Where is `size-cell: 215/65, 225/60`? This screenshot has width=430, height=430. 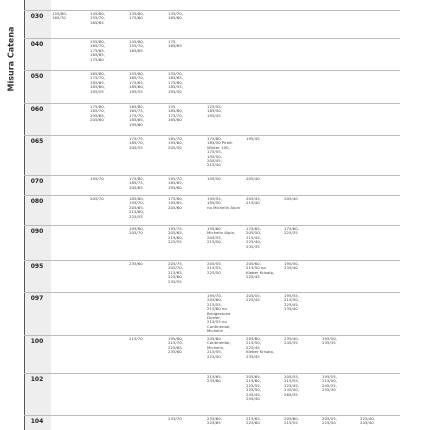
size-cell: 215/65, 225/60 is located at coordinates (264, 421).